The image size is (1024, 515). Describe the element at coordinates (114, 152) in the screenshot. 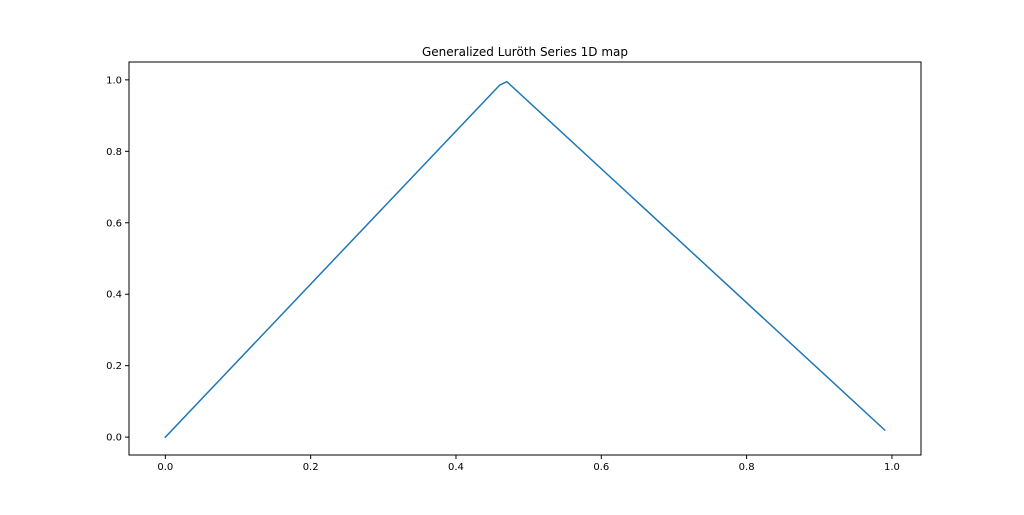

I see `y-tick-label: 0.8` at that location.